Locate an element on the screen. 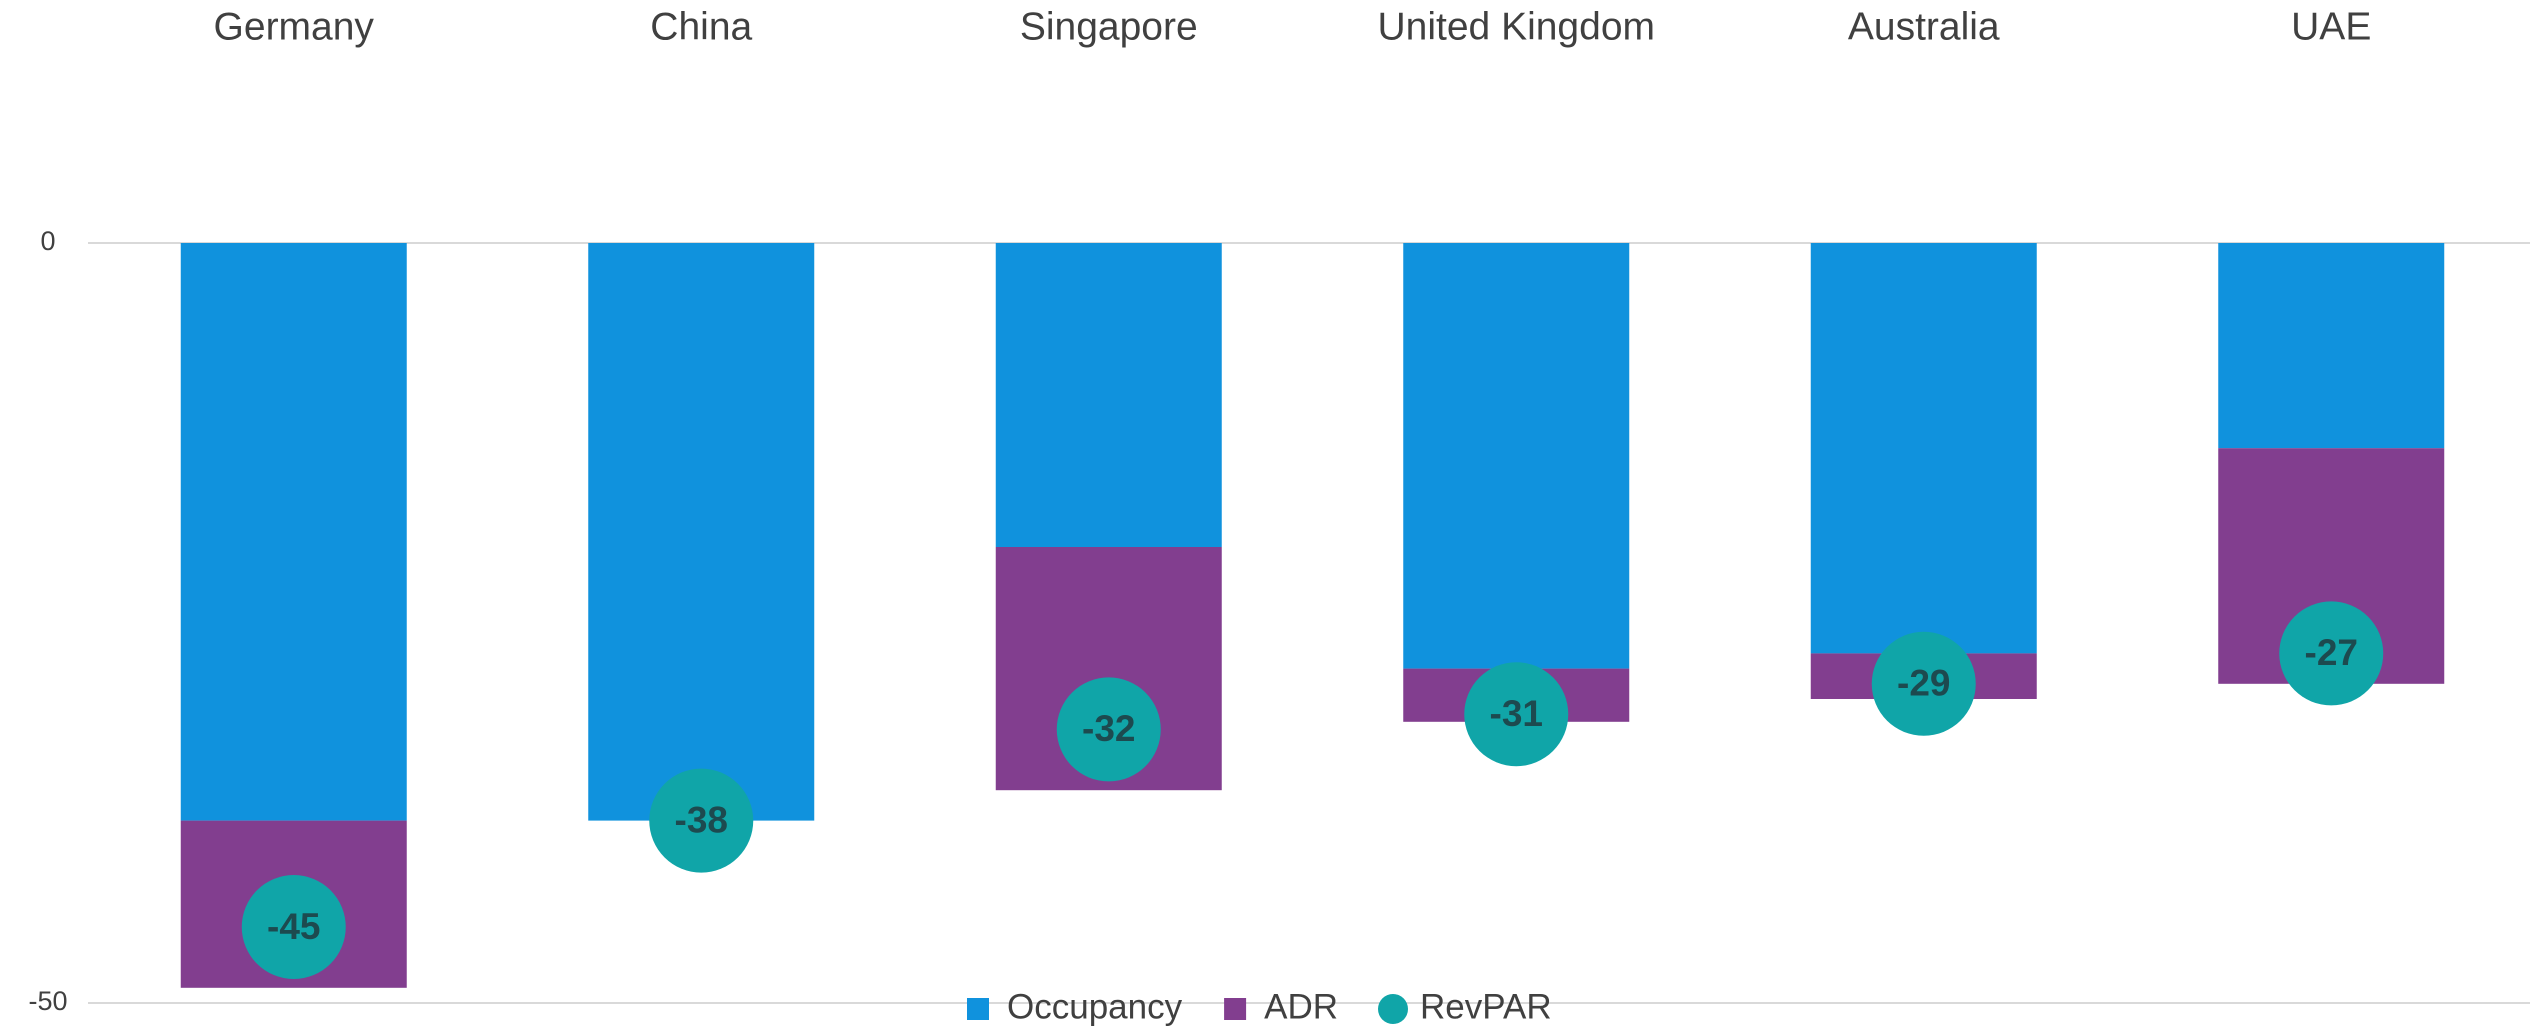  y-tick-label: -50 is located at coordinates (47, 1001).